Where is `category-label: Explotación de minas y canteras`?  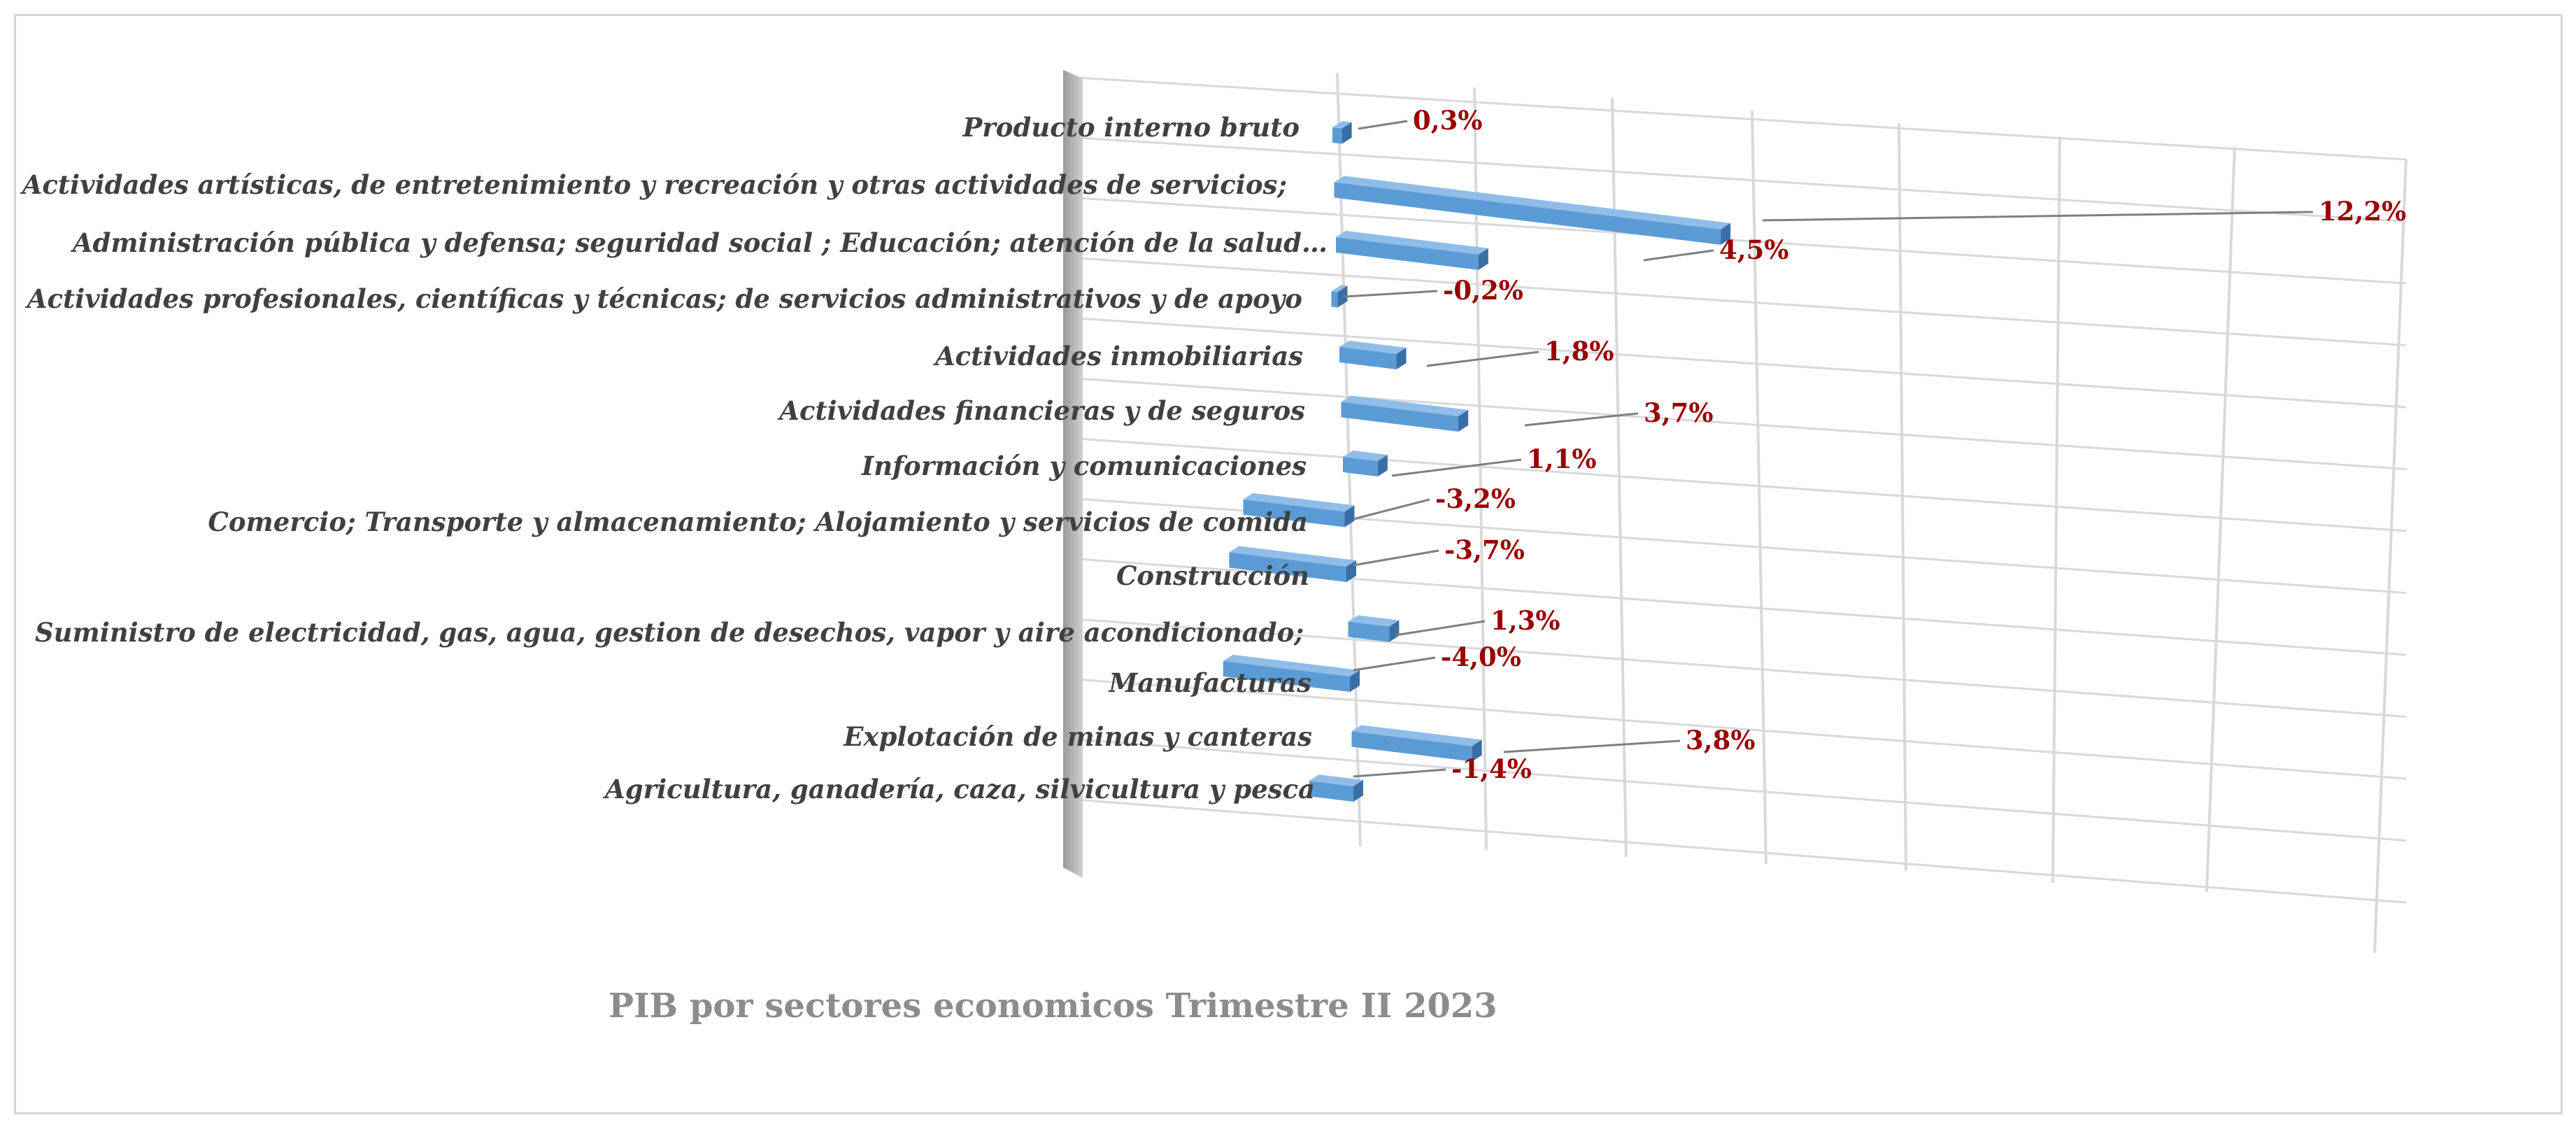
category-label: Explotación de minas y canteras is located at coordinates (1077, 736).